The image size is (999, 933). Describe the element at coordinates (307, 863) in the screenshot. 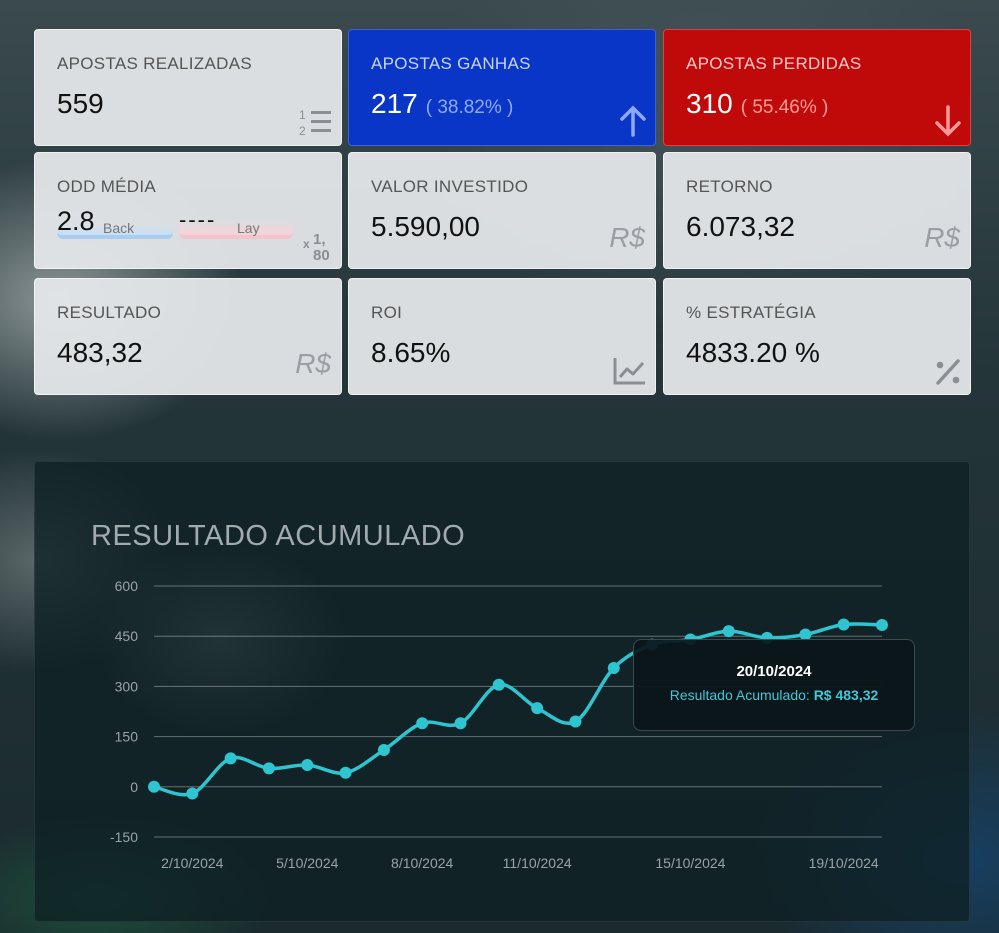

I see `x-tick-label: 5/10/2024` at that location.